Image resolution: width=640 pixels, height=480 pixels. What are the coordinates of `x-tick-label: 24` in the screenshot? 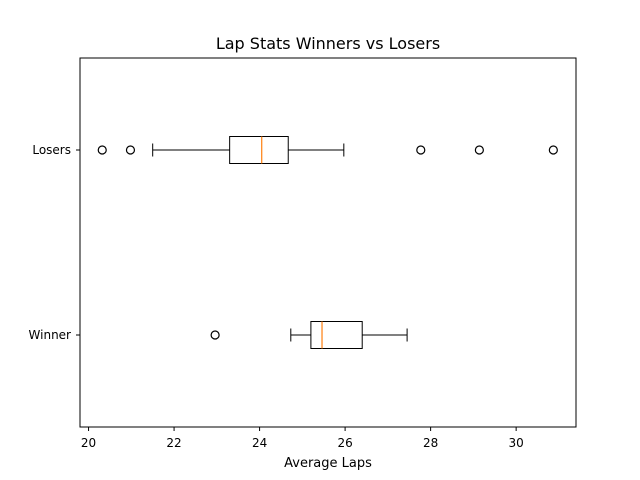 It's located at (259, 443).